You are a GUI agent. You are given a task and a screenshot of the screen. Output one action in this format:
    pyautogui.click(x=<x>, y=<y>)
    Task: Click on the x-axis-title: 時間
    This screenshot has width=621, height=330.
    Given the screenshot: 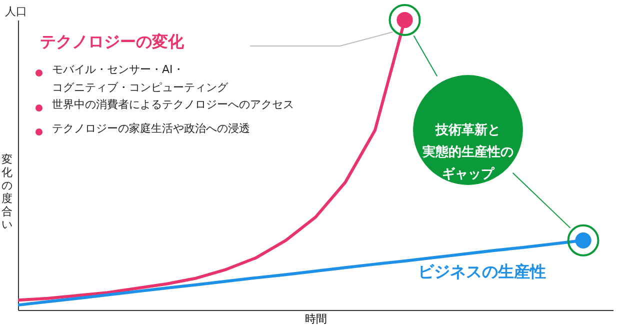 What is the action you would take?
    pyautogui.click(x=316, y=319)
    